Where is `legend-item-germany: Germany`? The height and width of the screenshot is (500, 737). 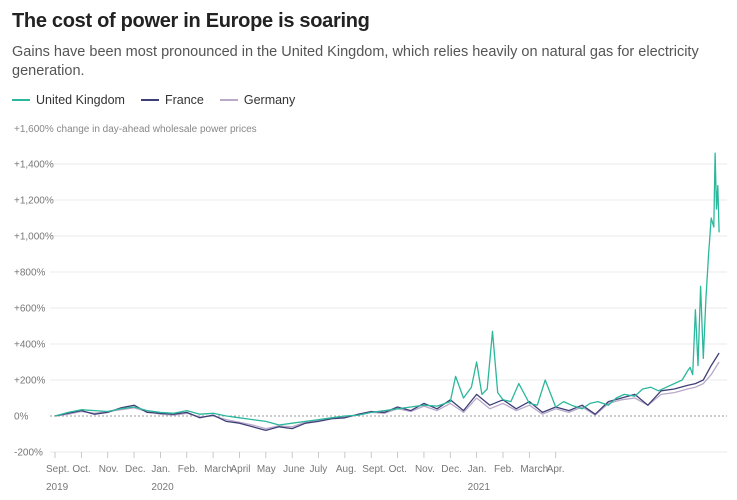
legend-item-germany: Germany is located at coordinates (257, 100).